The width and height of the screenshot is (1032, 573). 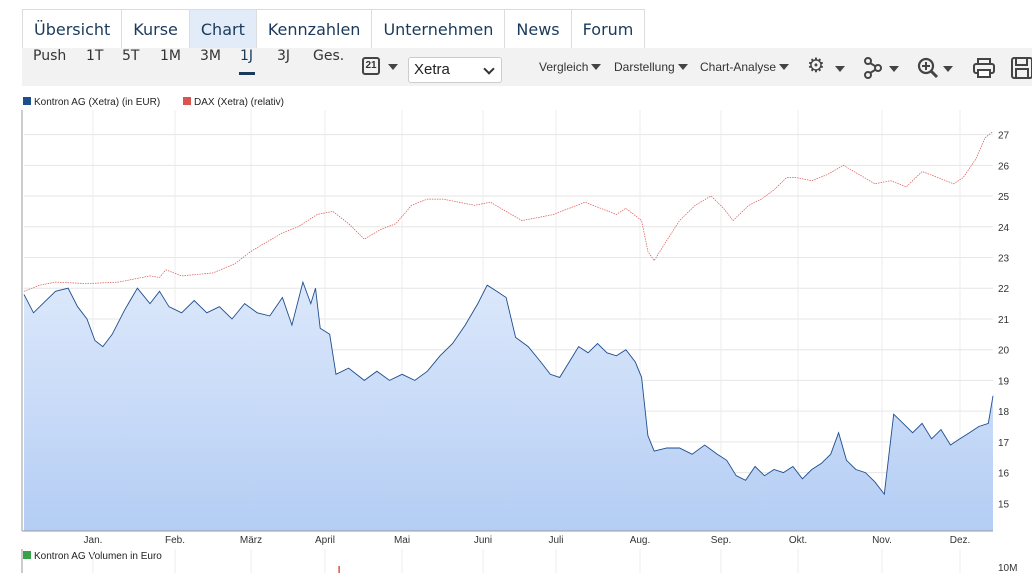 What do you see at coordinates (608, 29) in the screenshot?
I see `tab-forum: Forum` at bounding box center [608, 29].